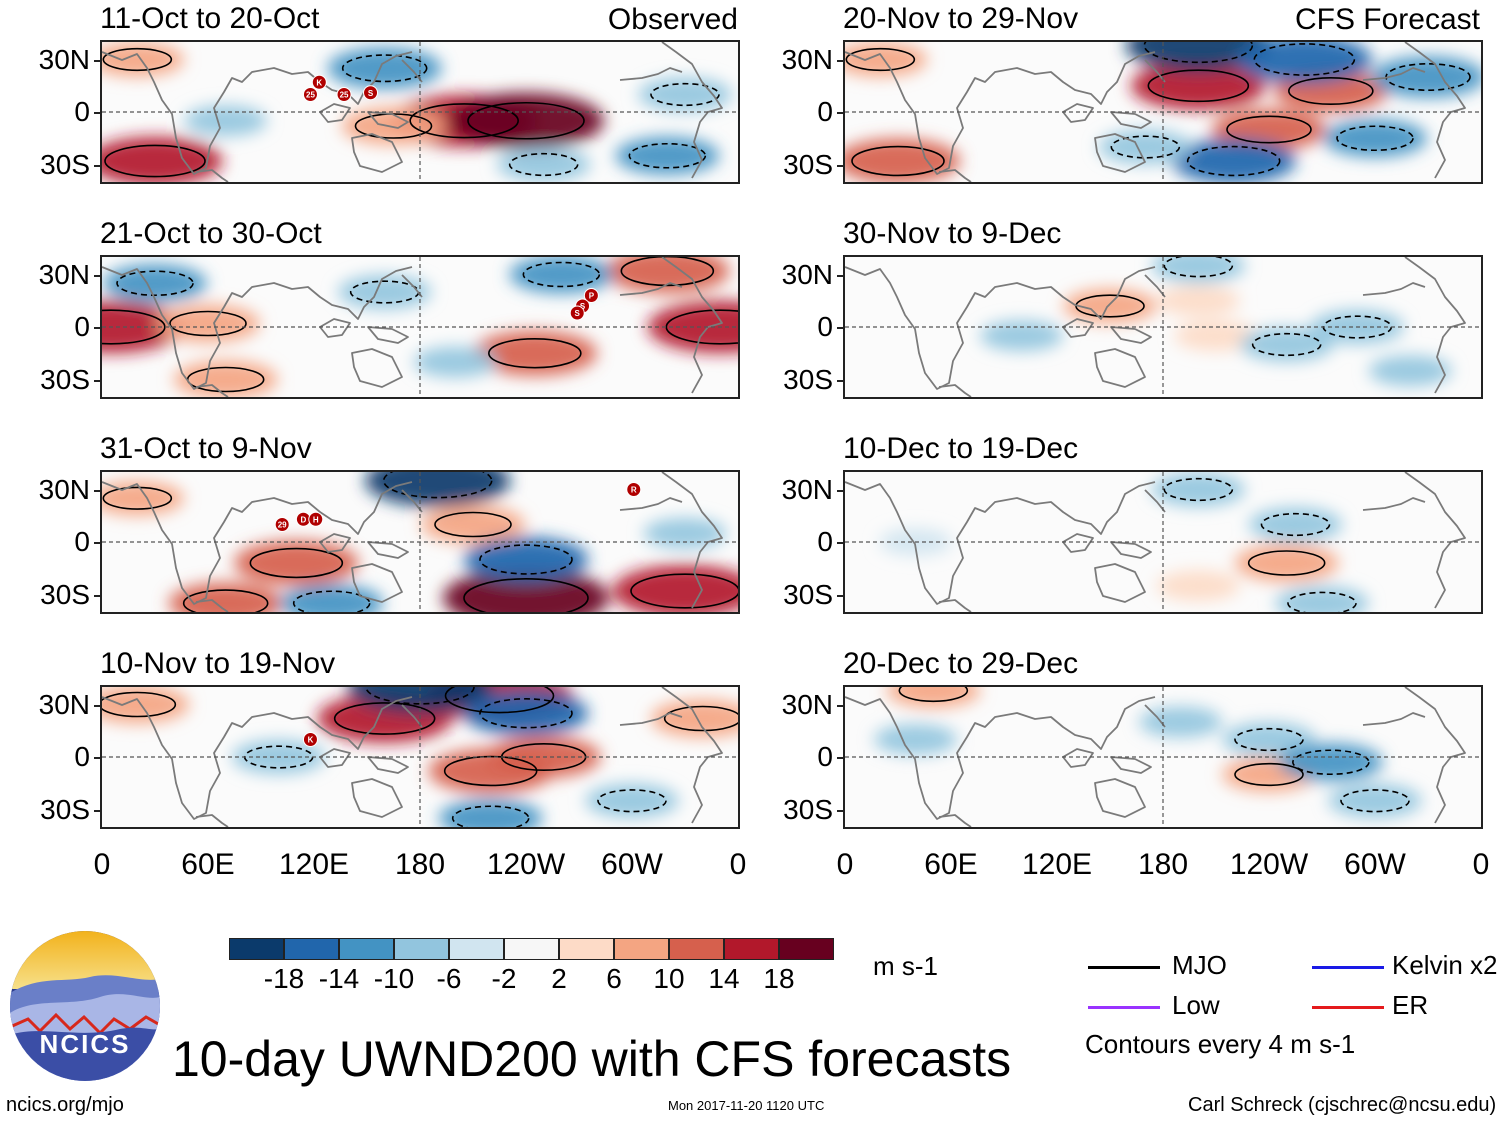  What do you see at coordinates (85, 1006) in the screenshot?
I see `ncics-logo: NCICS` at bounding box center [85, 1006].